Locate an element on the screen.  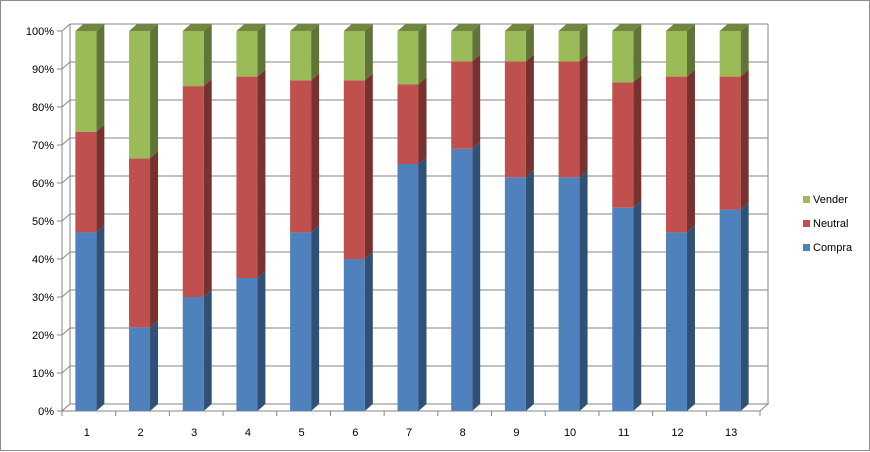
y-tick-label: 70% is located at coordinates (43, 146).